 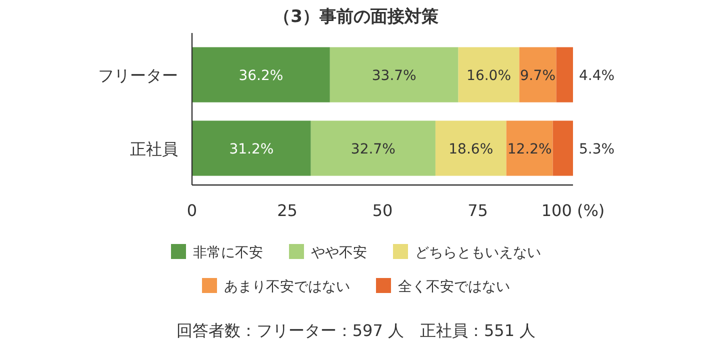 I want to click on text: 回答者数：フリーター：597 人 正社員：551 人, so click(x=356, y=330).